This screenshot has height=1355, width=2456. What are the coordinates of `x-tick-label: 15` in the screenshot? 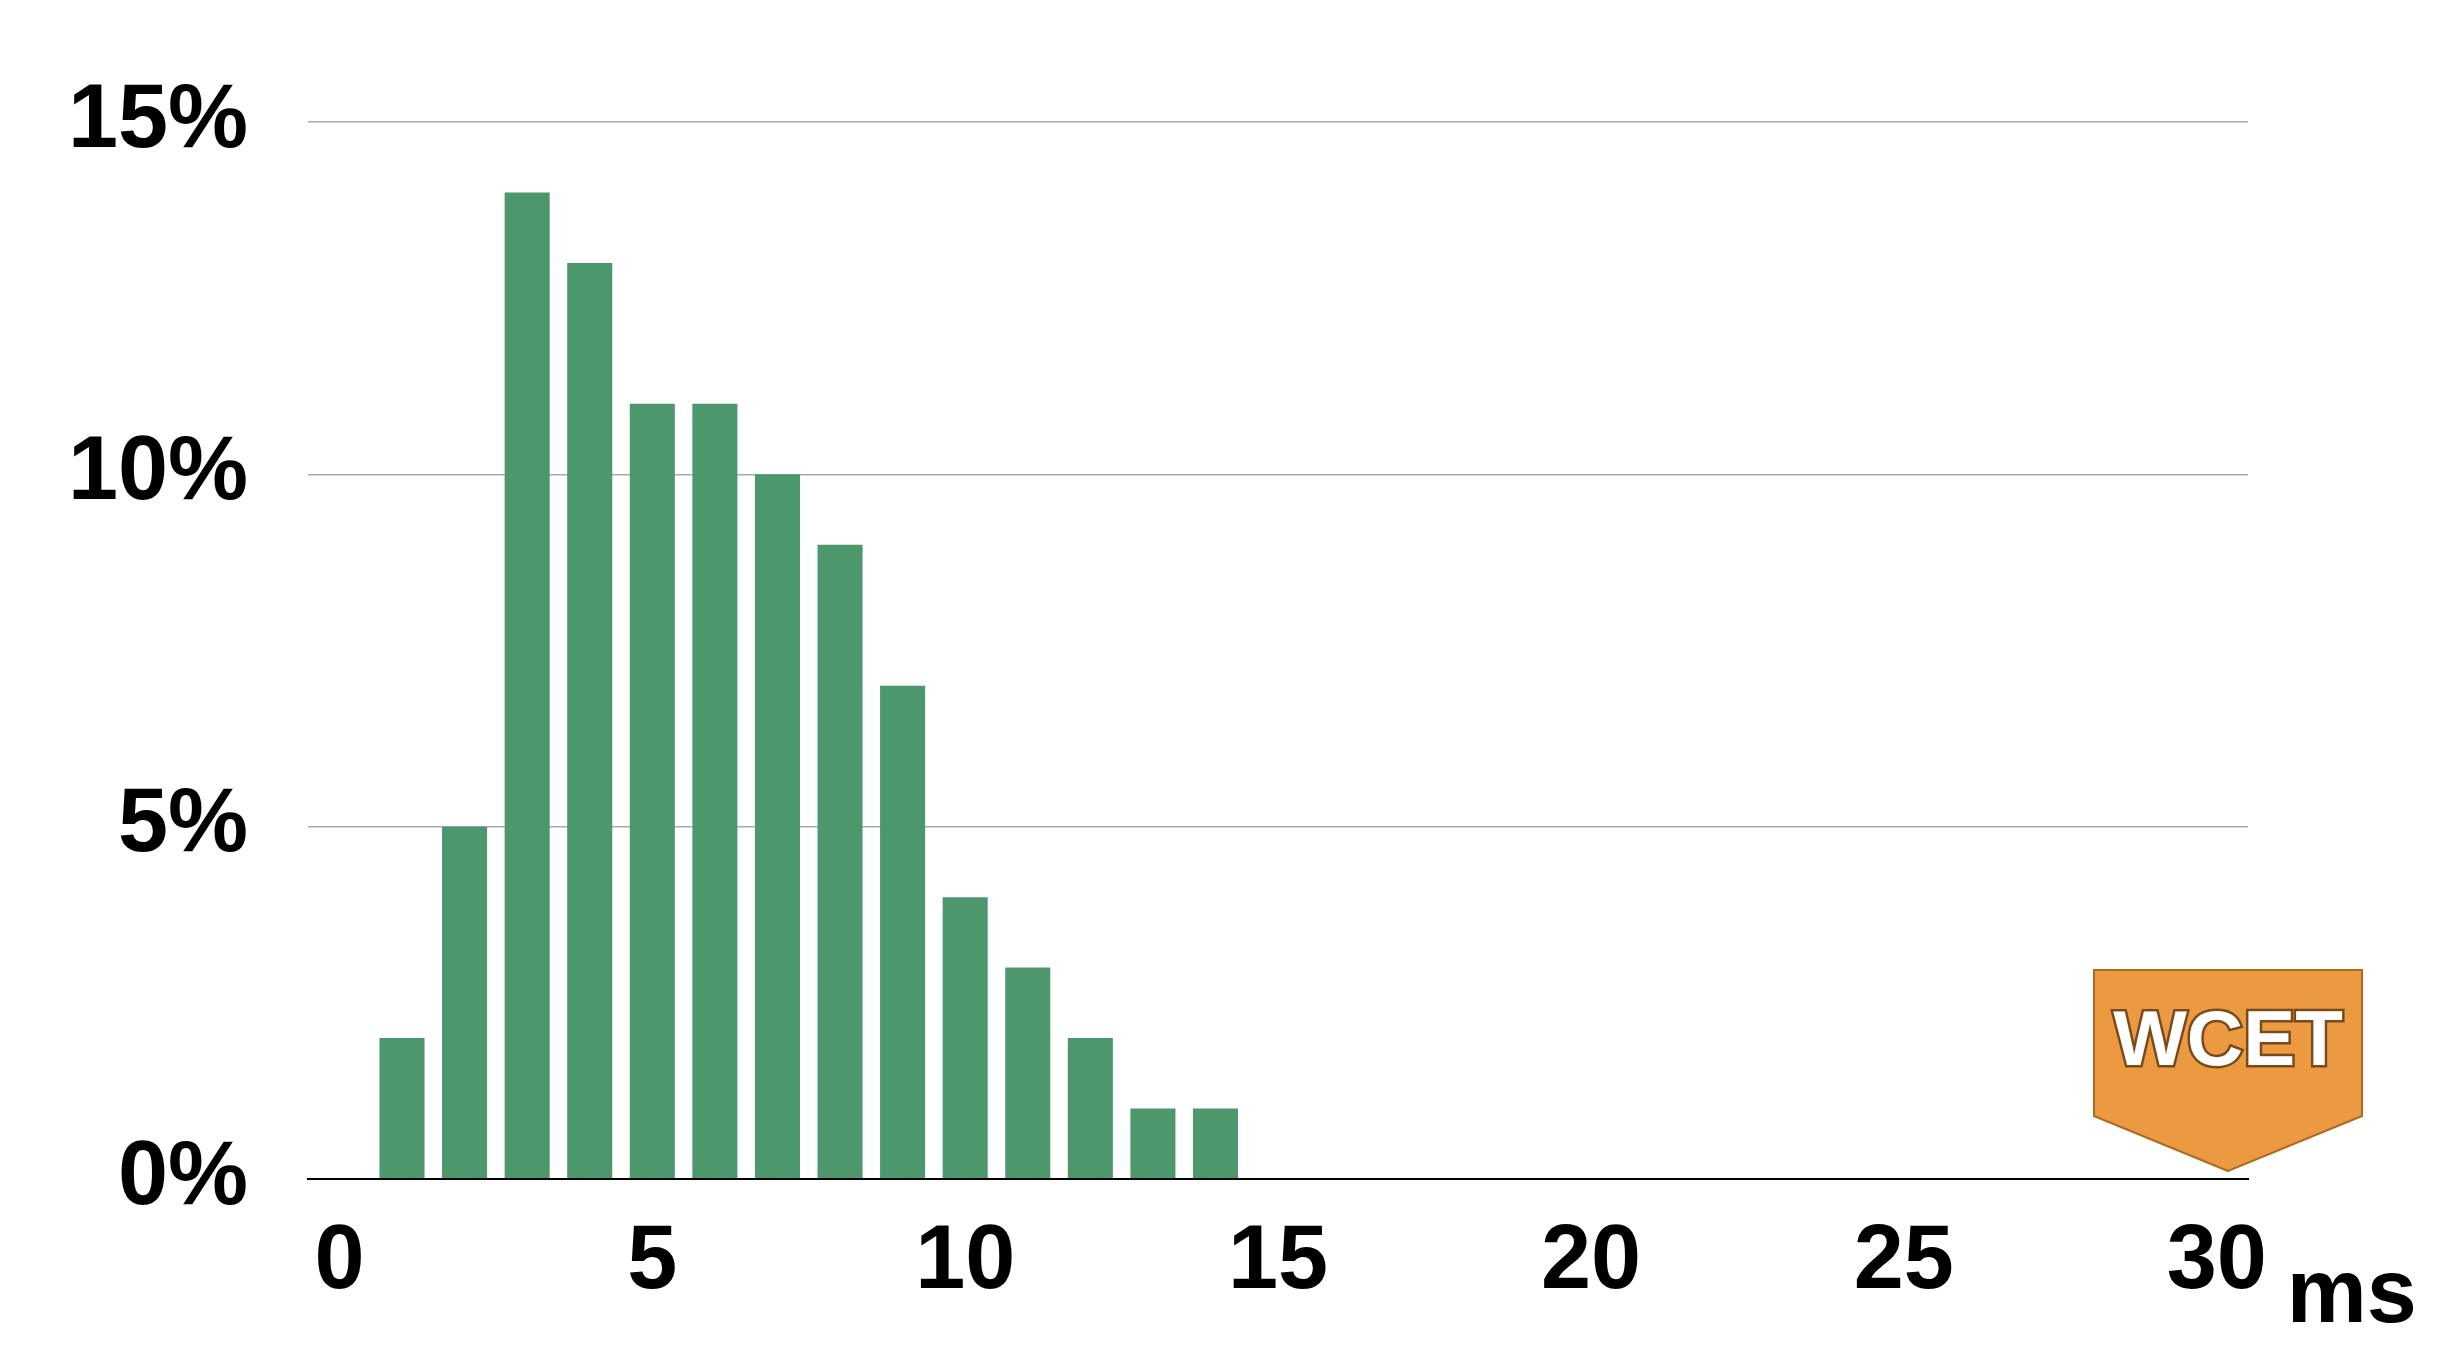 It's located at (1278, 1256).